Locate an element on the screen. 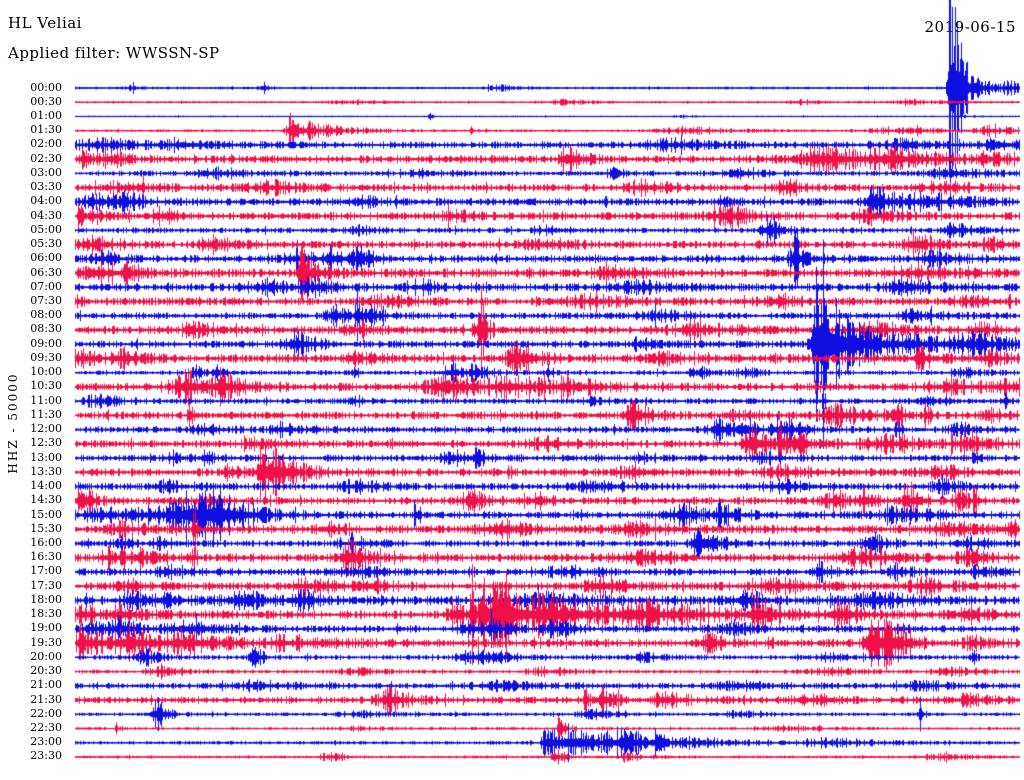 This screenshot has width=1024, height=780. time-label-13:00: 13:00 is located at coordinates (46, 457).